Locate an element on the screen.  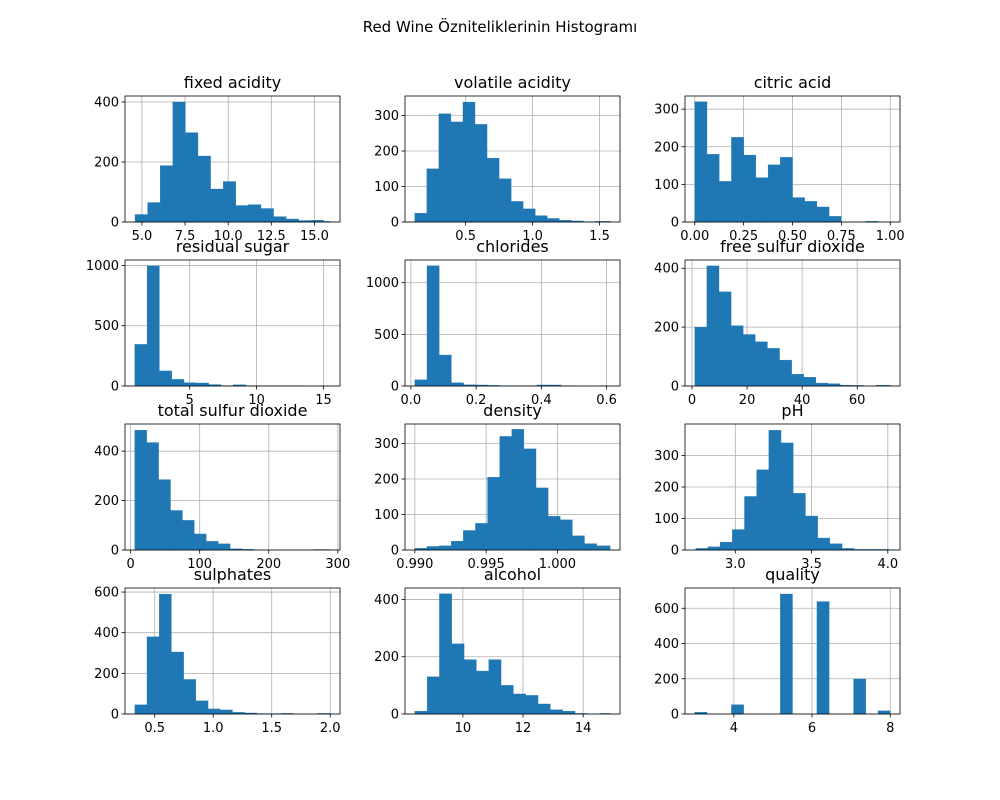
x-tick-label: 0.50 is located at coordinates (792, 236).